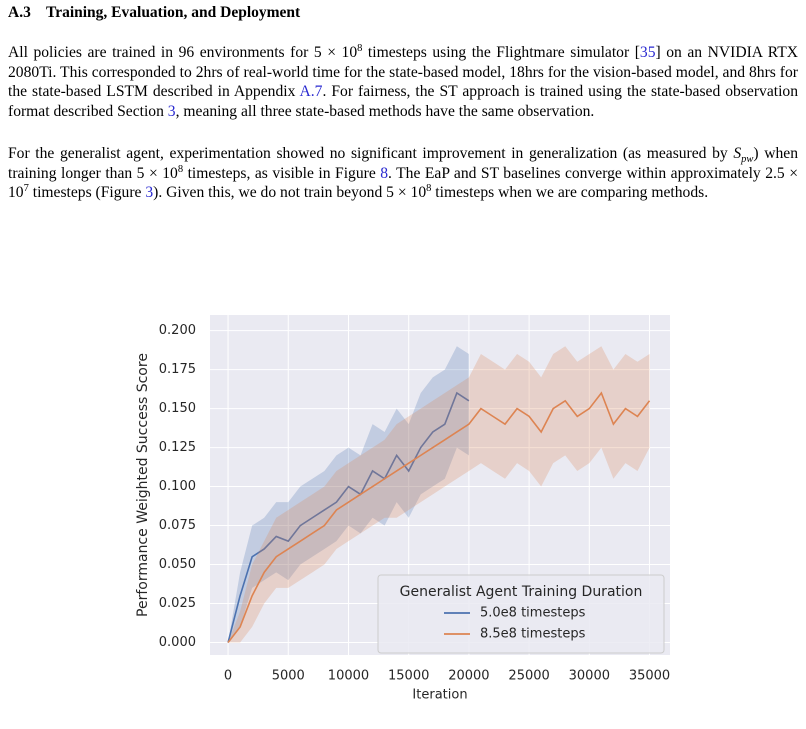  Describe the element at coordinates (288, 676) in the screenshot. I see `x-tick-label: 5000` at that location.